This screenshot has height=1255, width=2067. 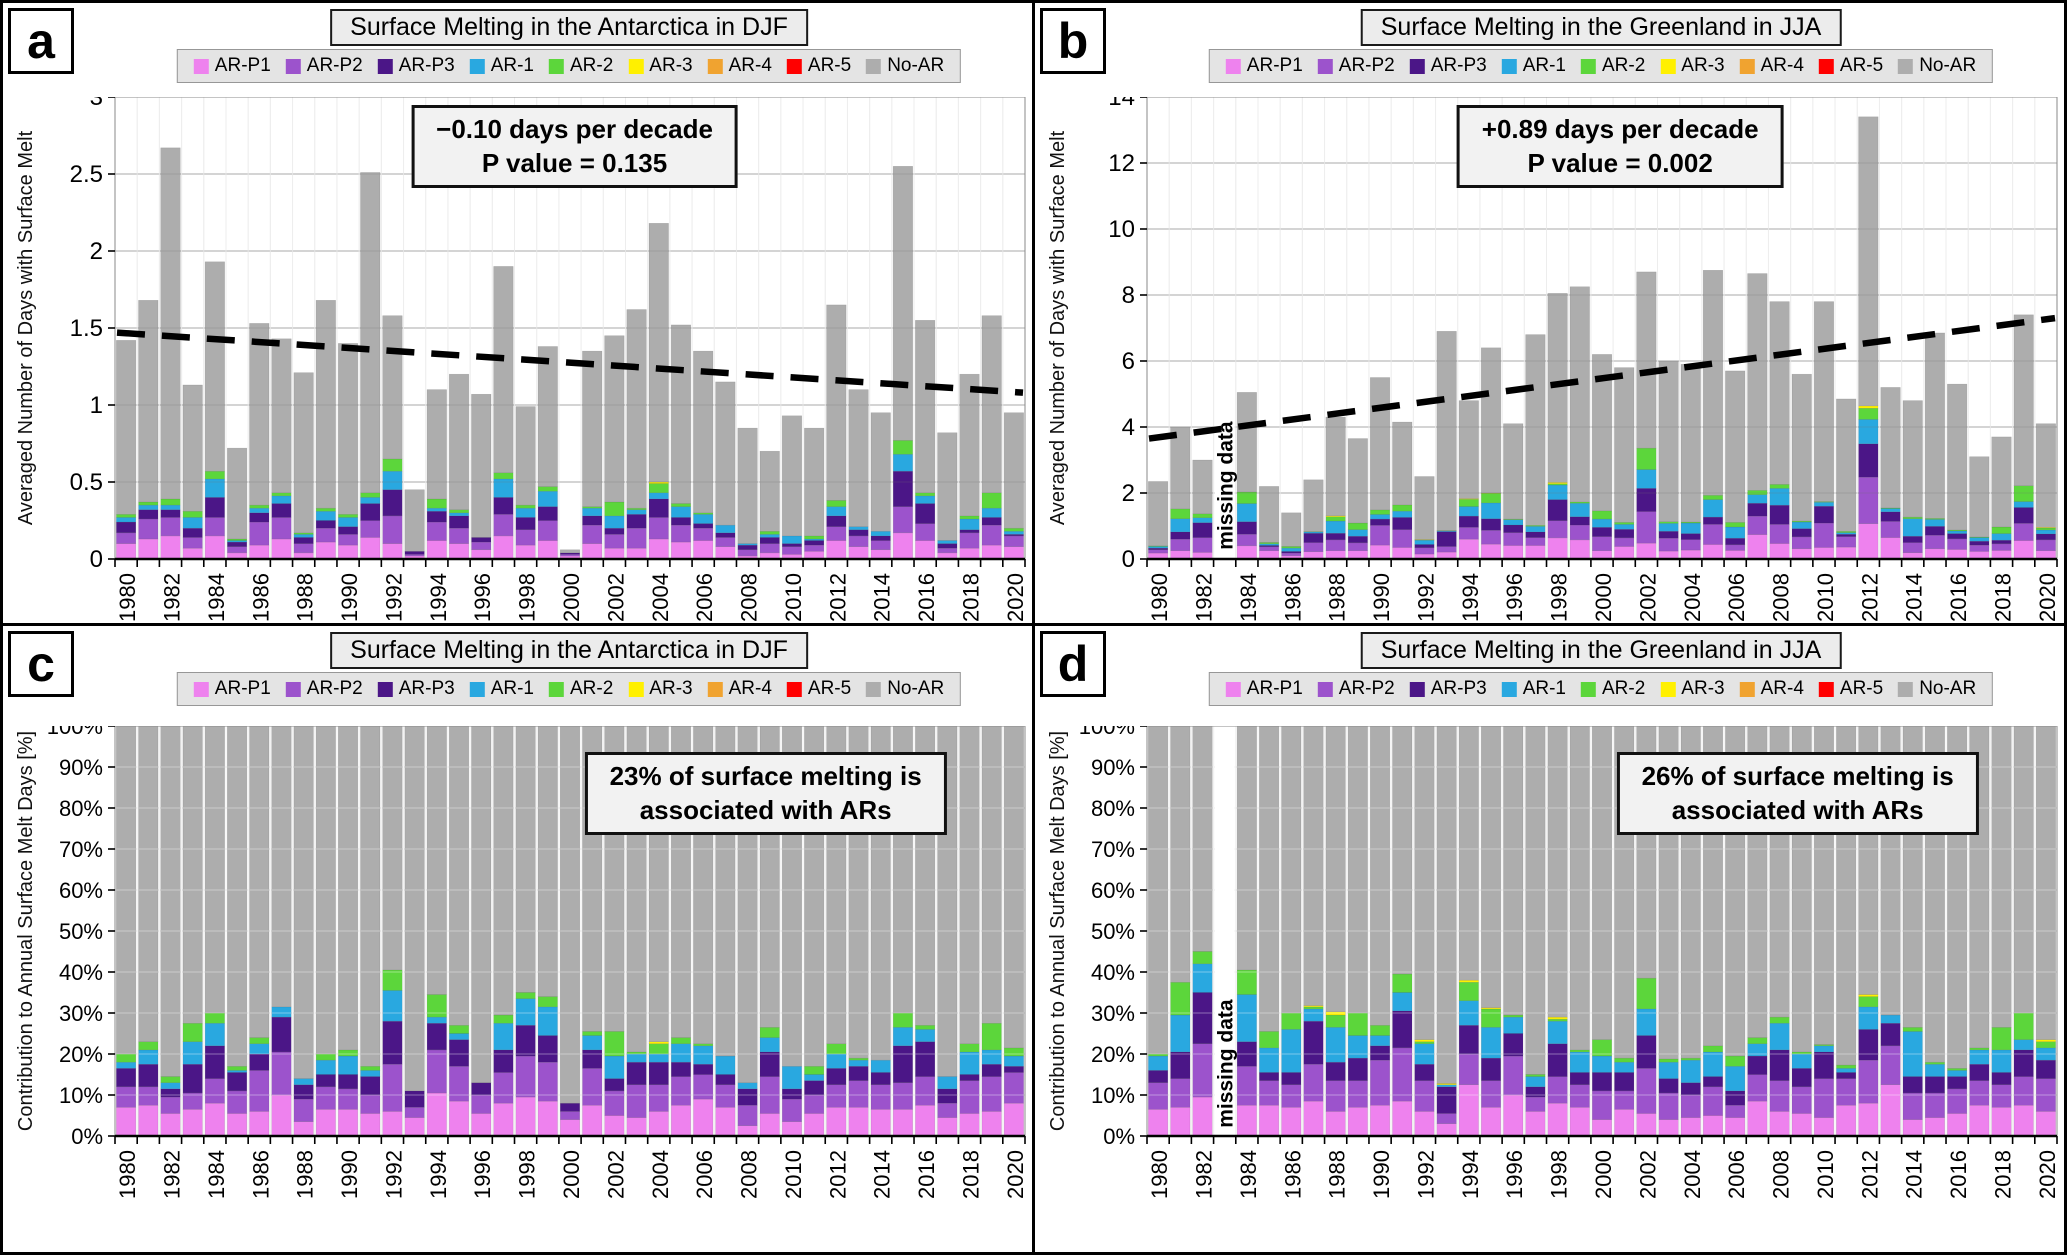 I want to click on legend-label: AR-P2, so click(x=334, y=65).